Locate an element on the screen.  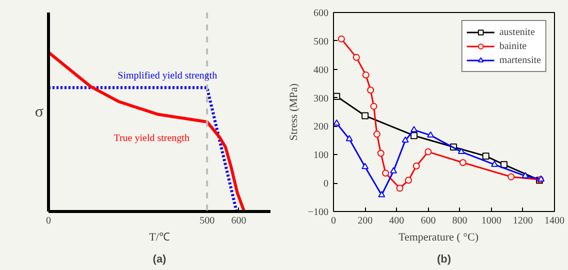
x-axis-title: Temperature ( °C) is located at coordinates (438, 238).